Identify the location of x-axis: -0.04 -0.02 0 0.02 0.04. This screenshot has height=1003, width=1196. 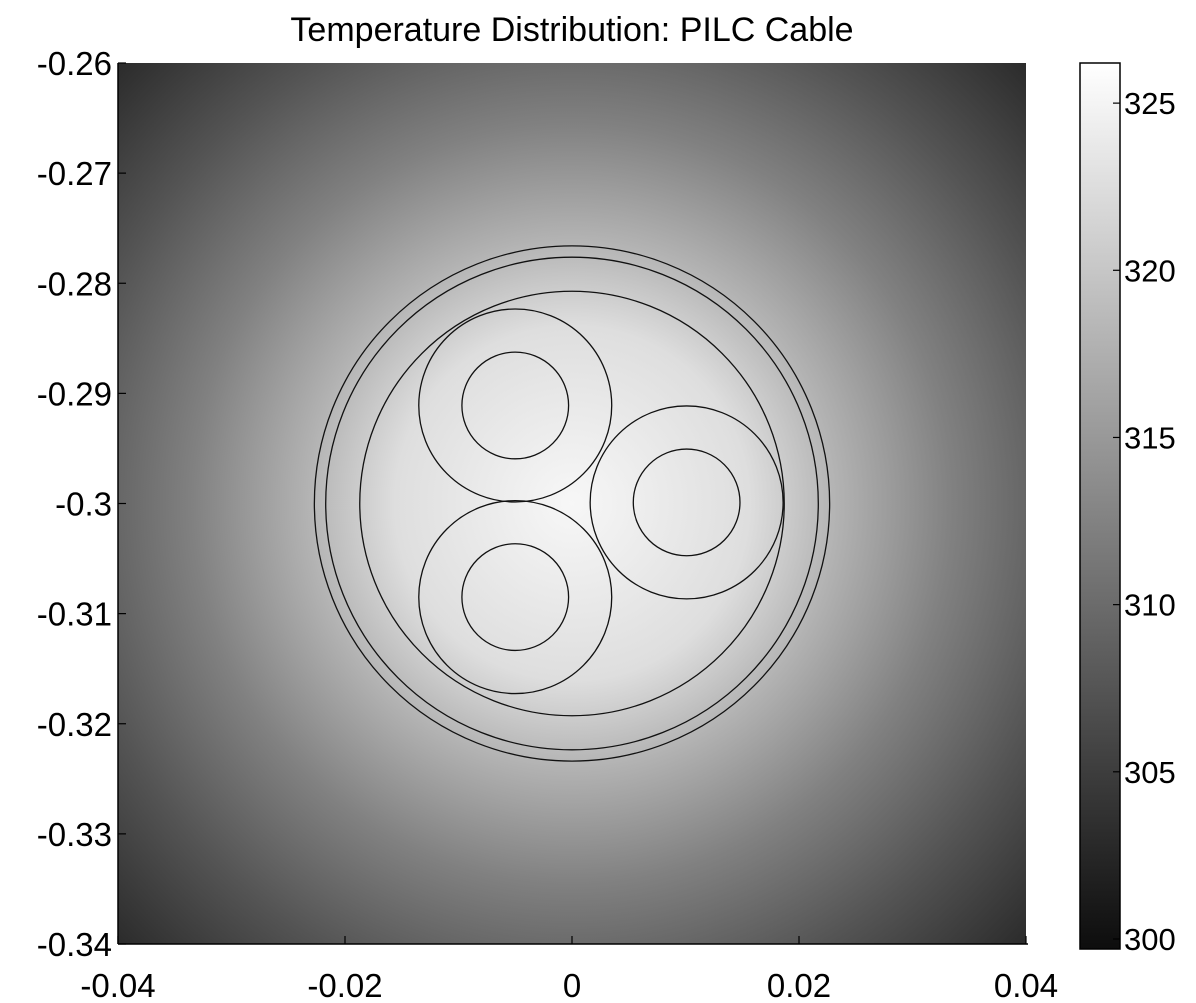
(569, 969).